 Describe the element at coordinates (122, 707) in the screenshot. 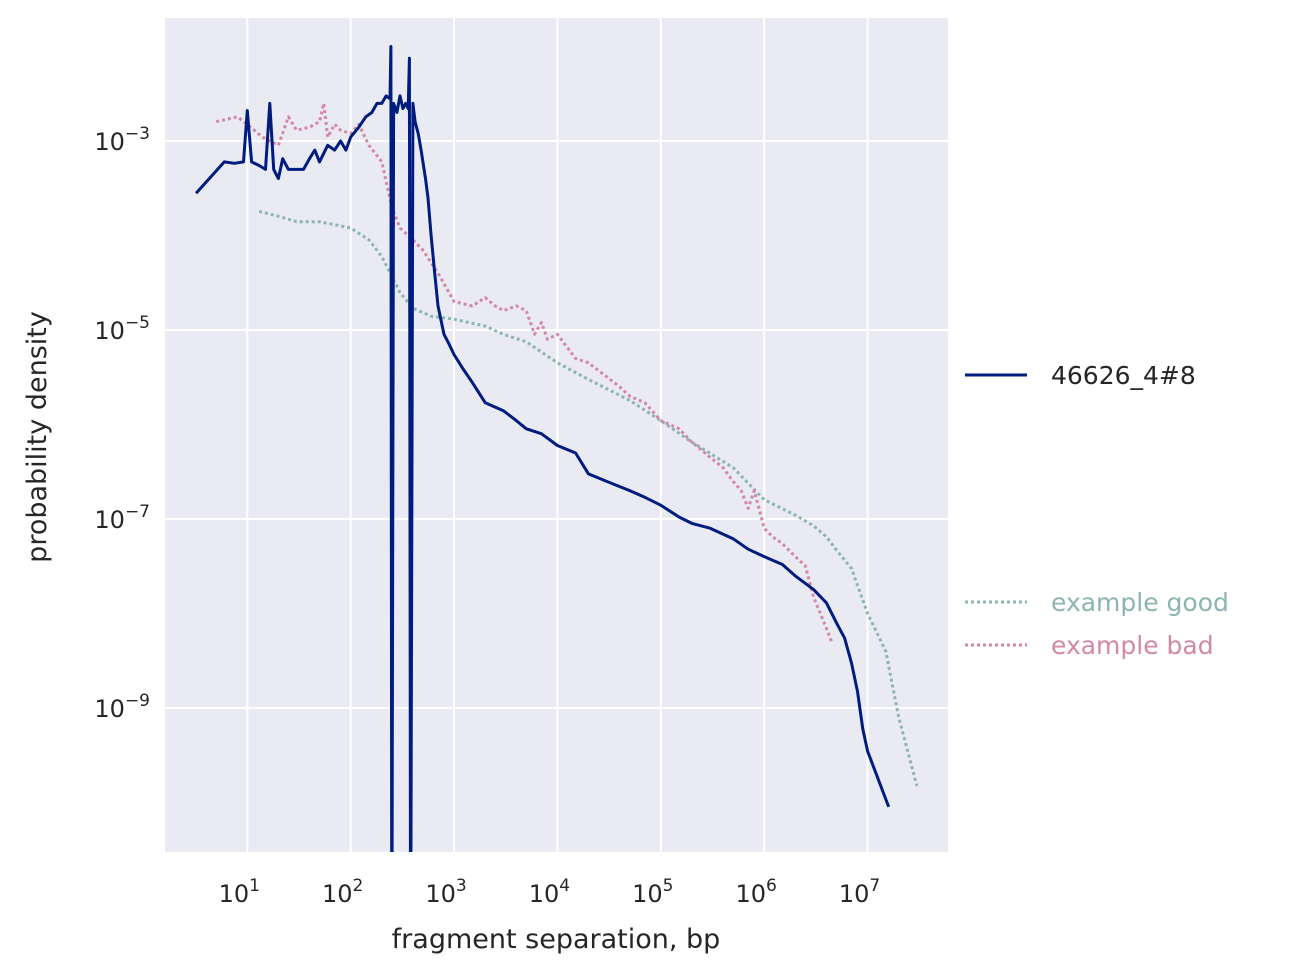

I see `y-tick-label-3: 10⁻⁹` at that location.